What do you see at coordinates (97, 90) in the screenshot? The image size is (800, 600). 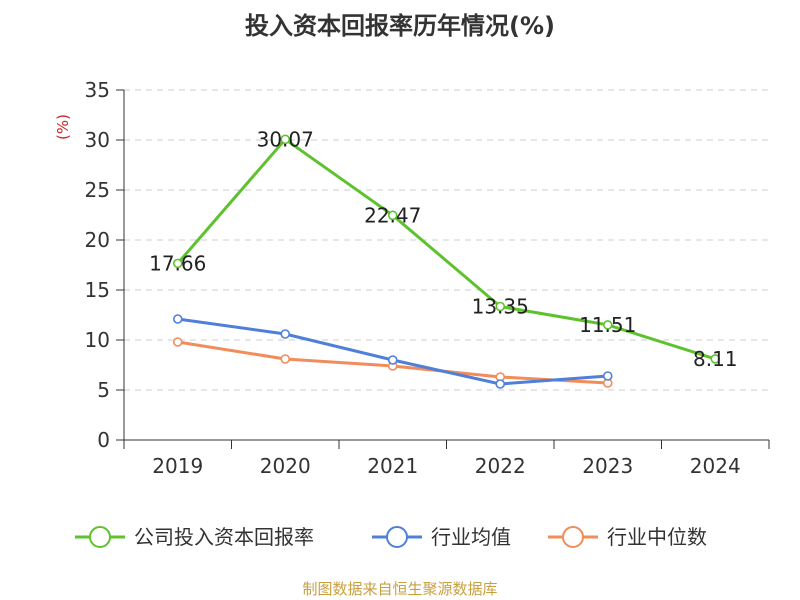 I see `y-tick-label: 35` at bounding box center [97, 90].